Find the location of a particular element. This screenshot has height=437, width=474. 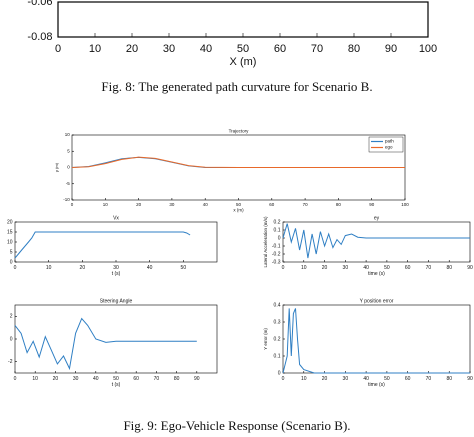

y-tick-label: -2 is located at coordinates (10, 362).